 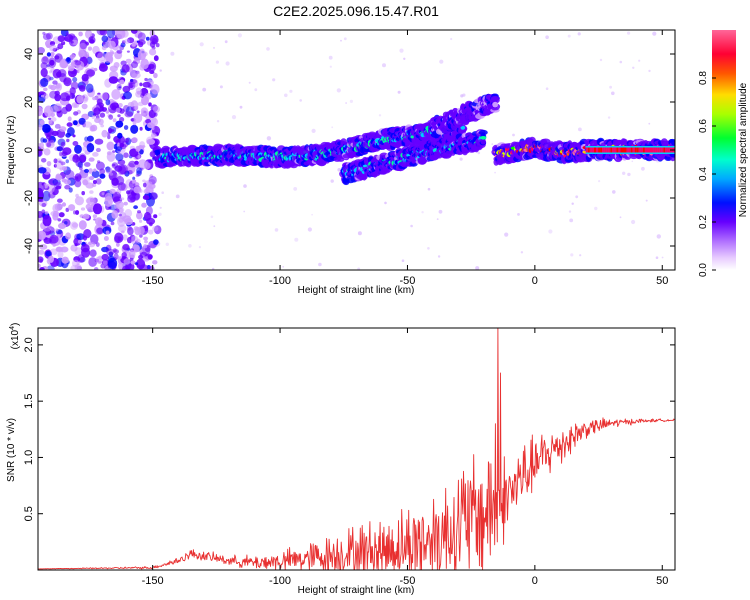 I want to click on colorbar-tick-label: 0.2, so click(x=703, y=222).